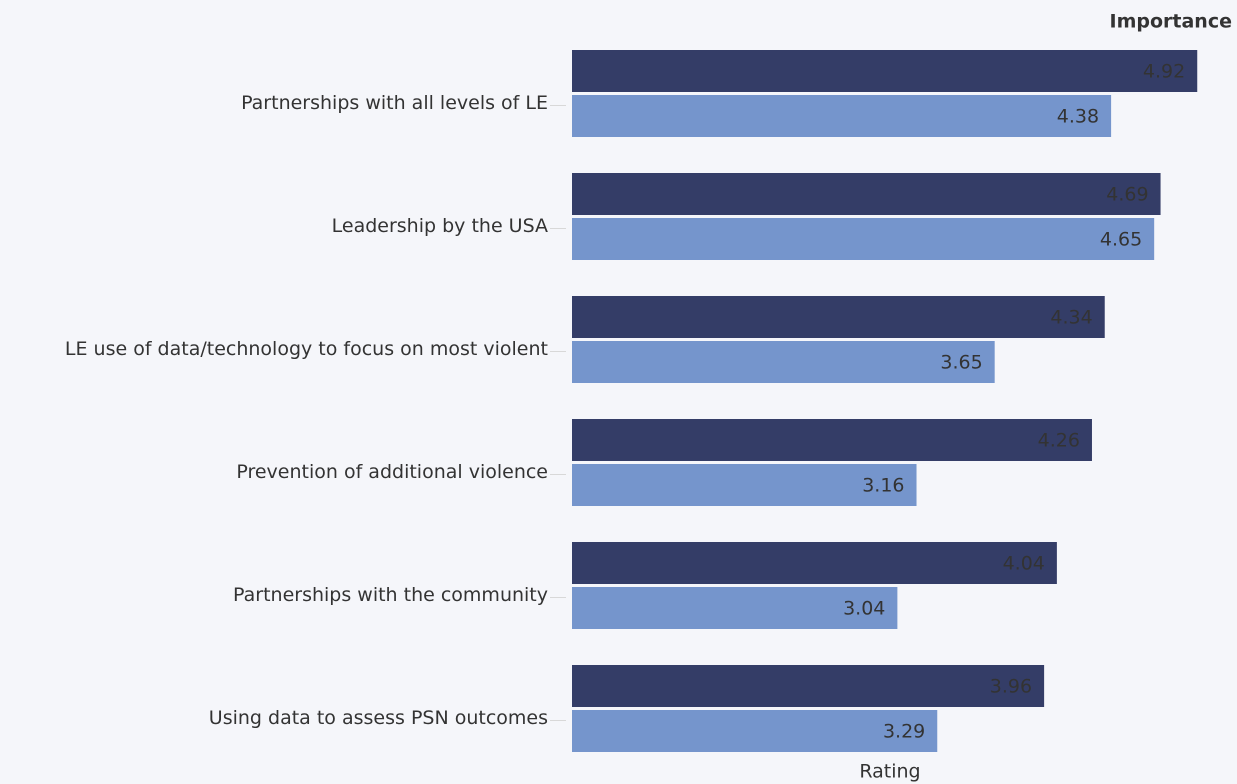 Image resolution: width=1237 pixels, height=784 pixels. I want to click on y-tick-label: Using data to assess PSN outcomes, so click(378, 718).